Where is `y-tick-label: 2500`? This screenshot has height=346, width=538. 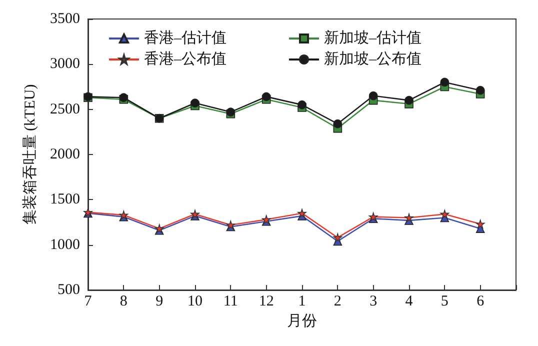 y-tick-label: 2500 is located at coordinates (65, 109).